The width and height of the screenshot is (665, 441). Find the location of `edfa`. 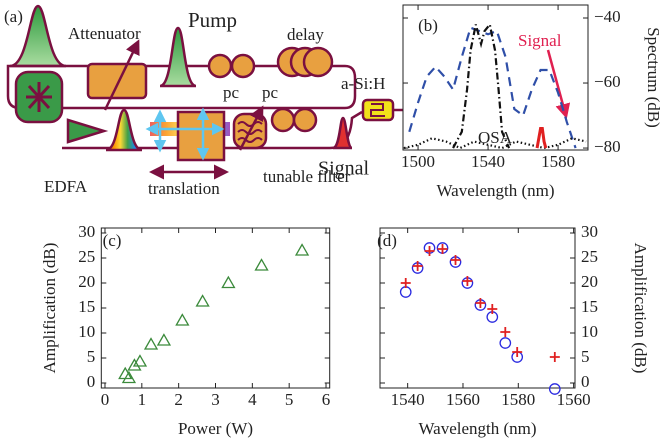

edfa is located at coordinates (87, 131).